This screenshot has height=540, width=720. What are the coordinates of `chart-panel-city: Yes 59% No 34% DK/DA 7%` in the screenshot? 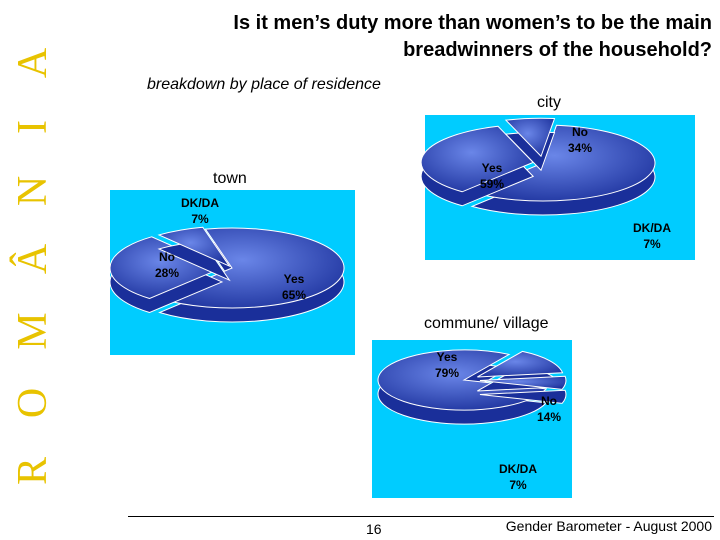 It's located at (557, 187).